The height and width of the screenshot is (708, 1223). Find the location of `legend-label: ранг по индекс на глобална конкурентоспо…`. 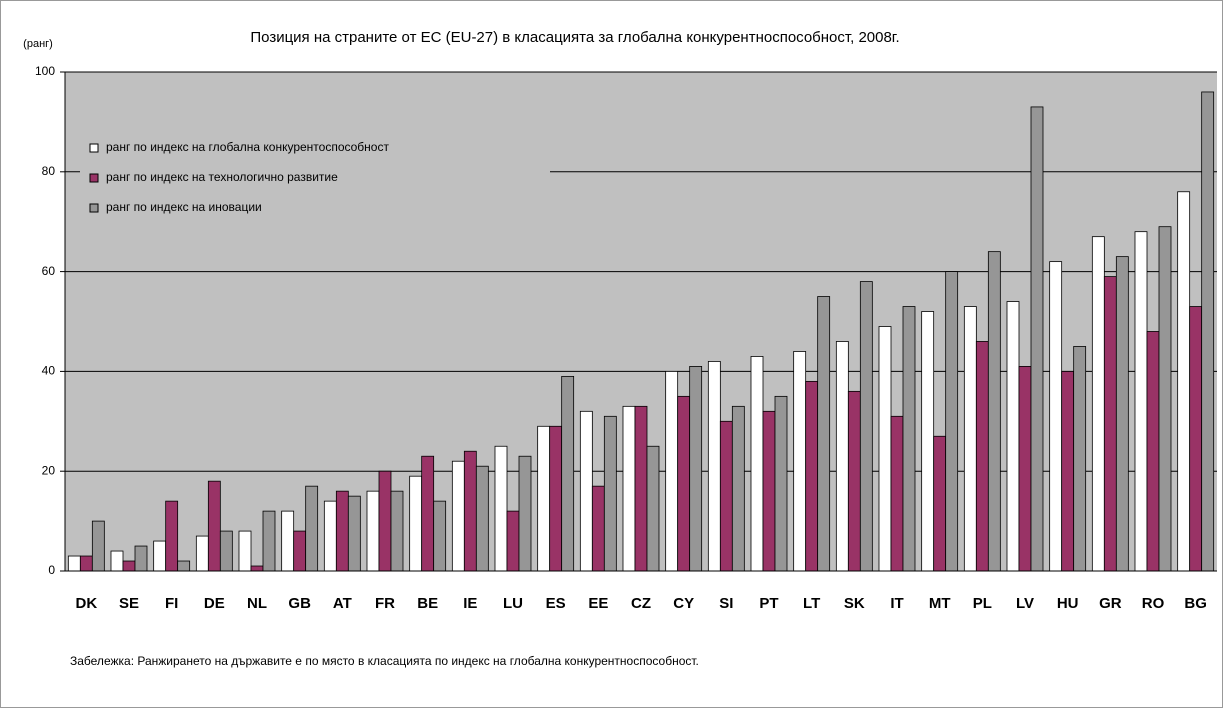

legend-label: ранг по индекс на глобална конкурентоспо… is located at coordinates (247, 147).